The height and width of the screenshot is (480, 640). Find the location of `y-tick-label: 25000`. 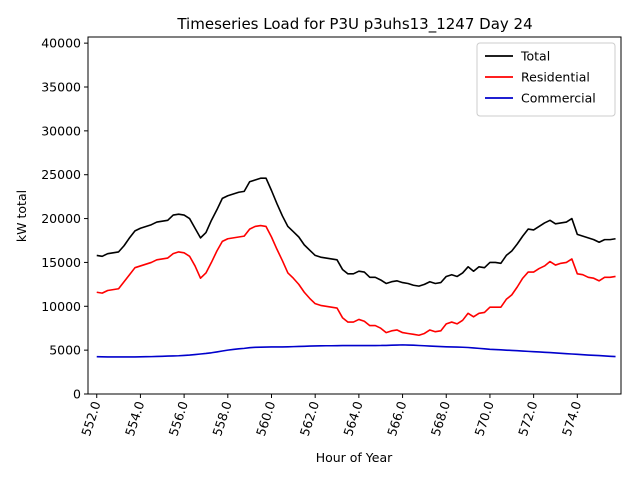

y-tick-label: 25000 is located at coordinates (61, 174).